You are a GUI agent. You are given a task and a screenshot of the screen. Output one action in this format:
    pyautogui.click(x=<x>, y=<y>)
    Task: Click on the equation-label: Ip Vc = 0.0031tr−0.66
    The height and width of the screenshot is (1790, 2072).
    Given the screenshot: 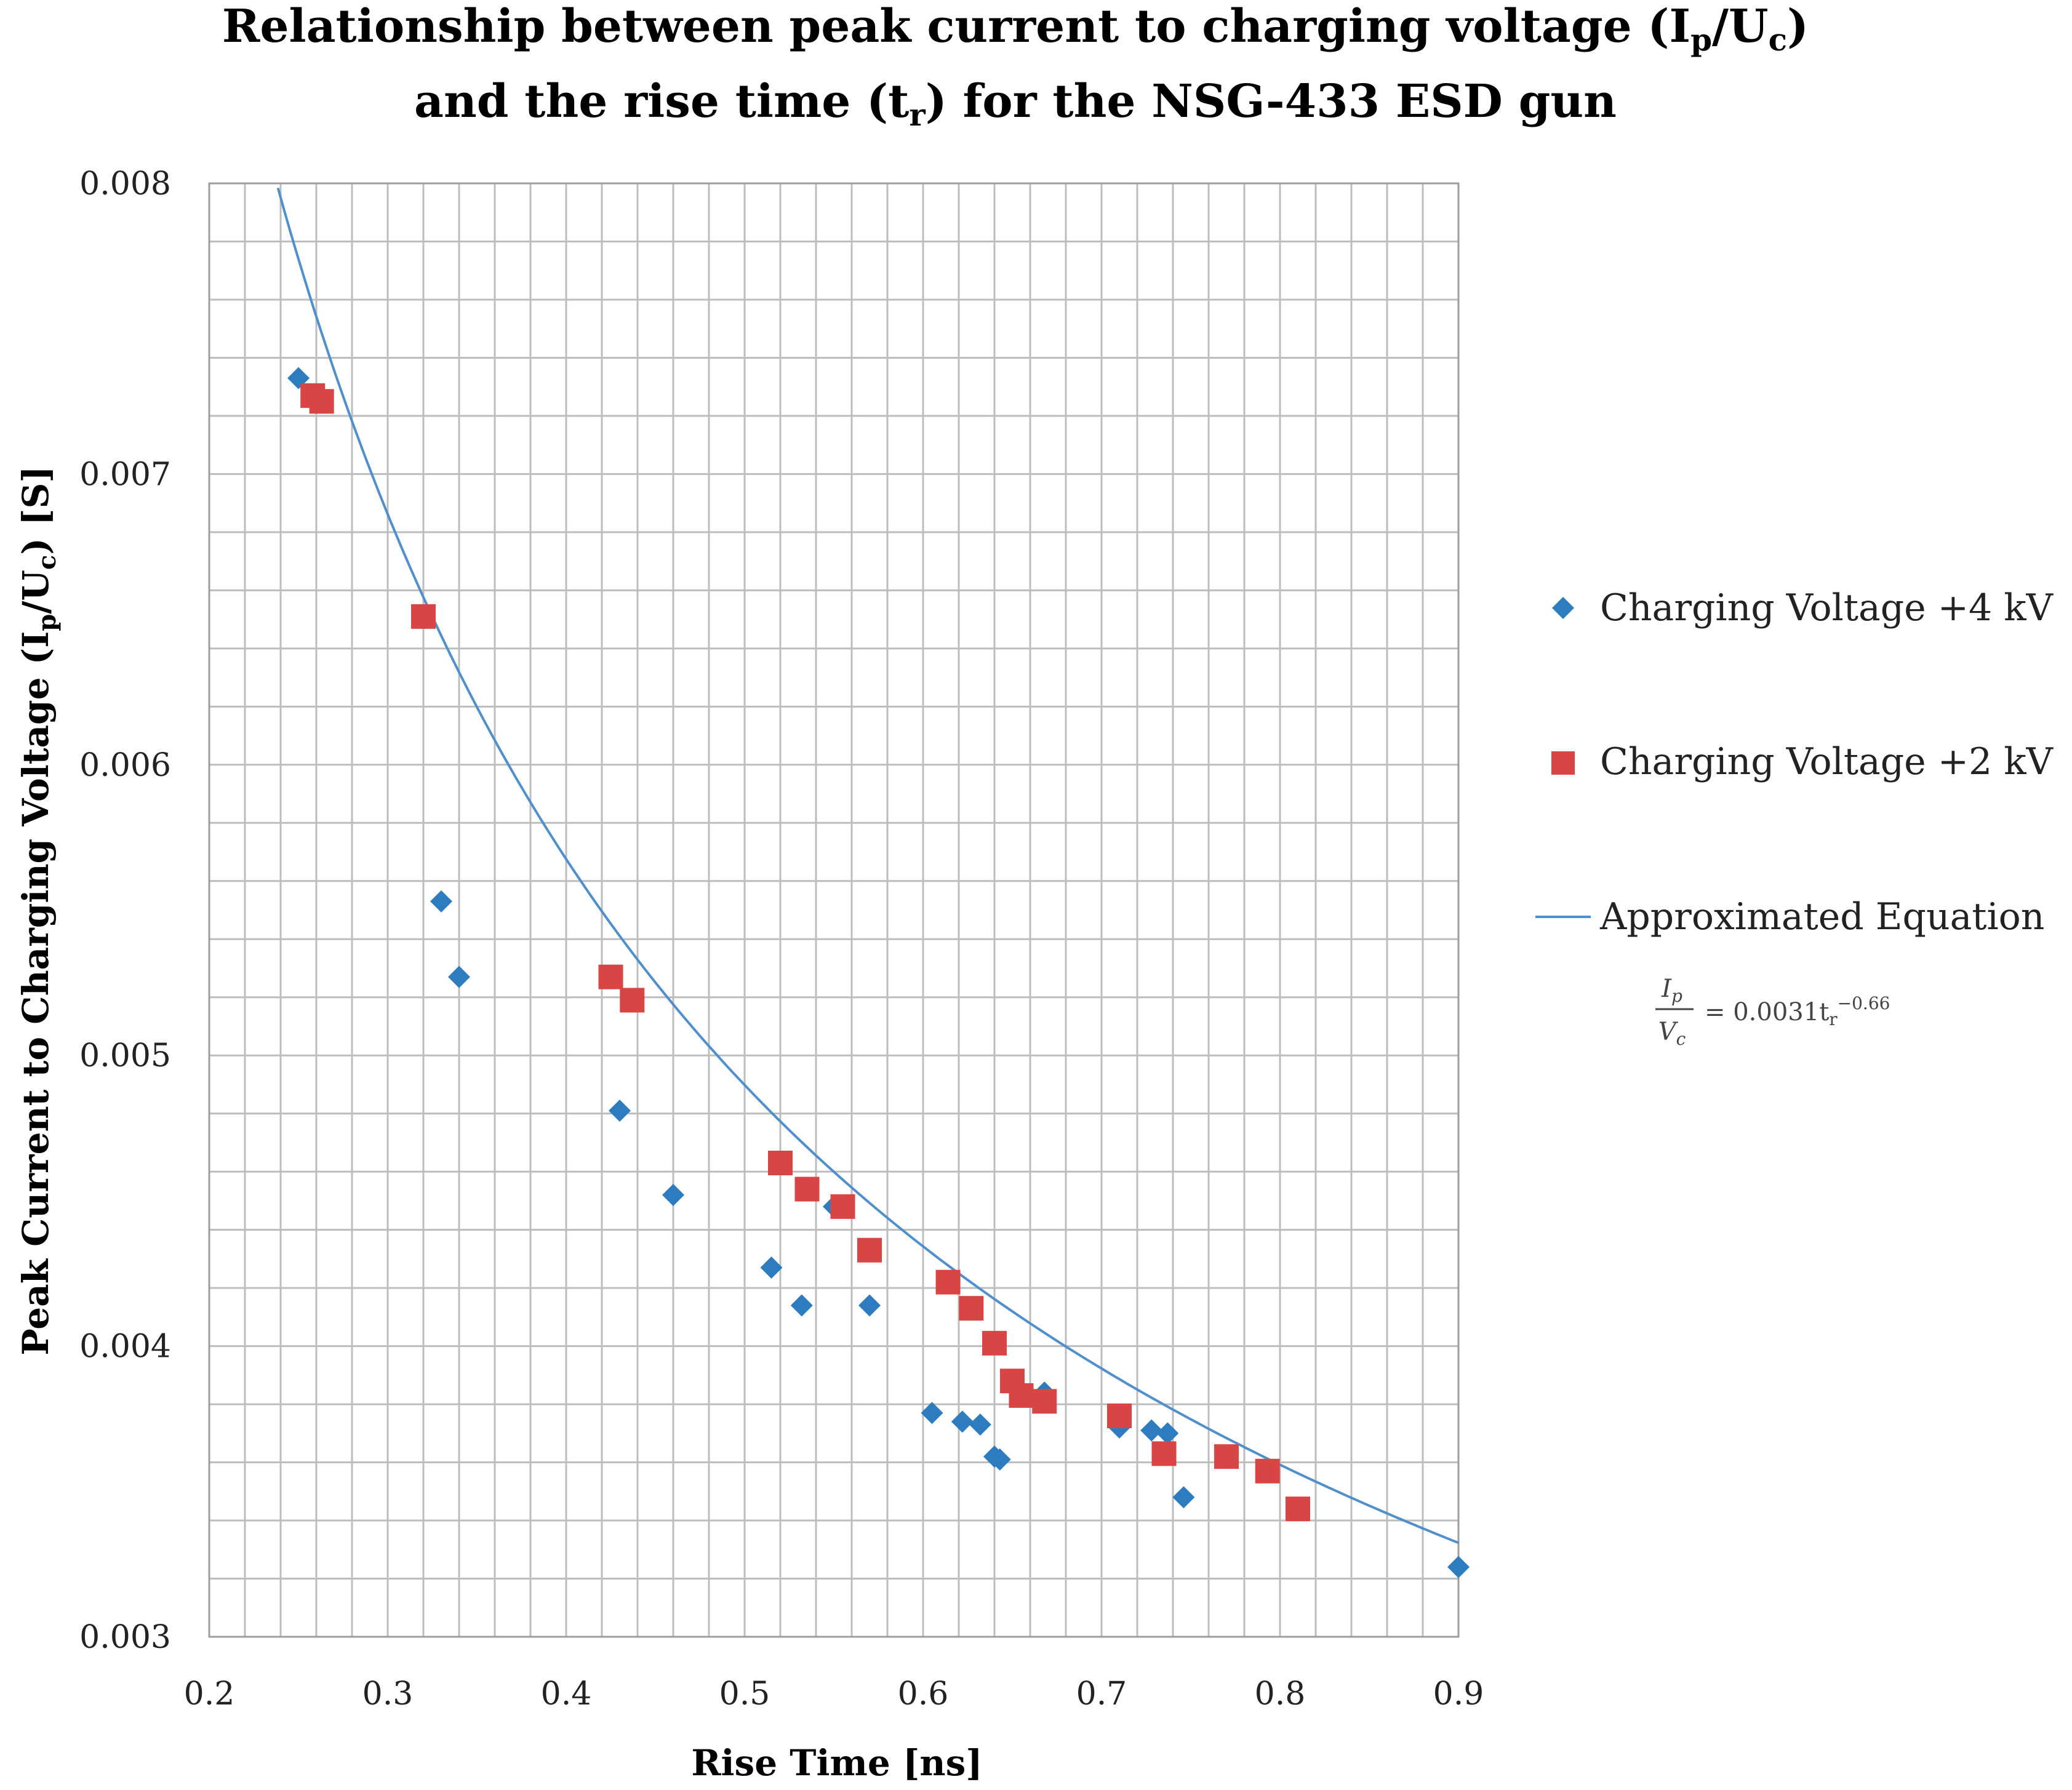 What is the action you would take?
    pyautogui.click(x=1772, y=1012)
    